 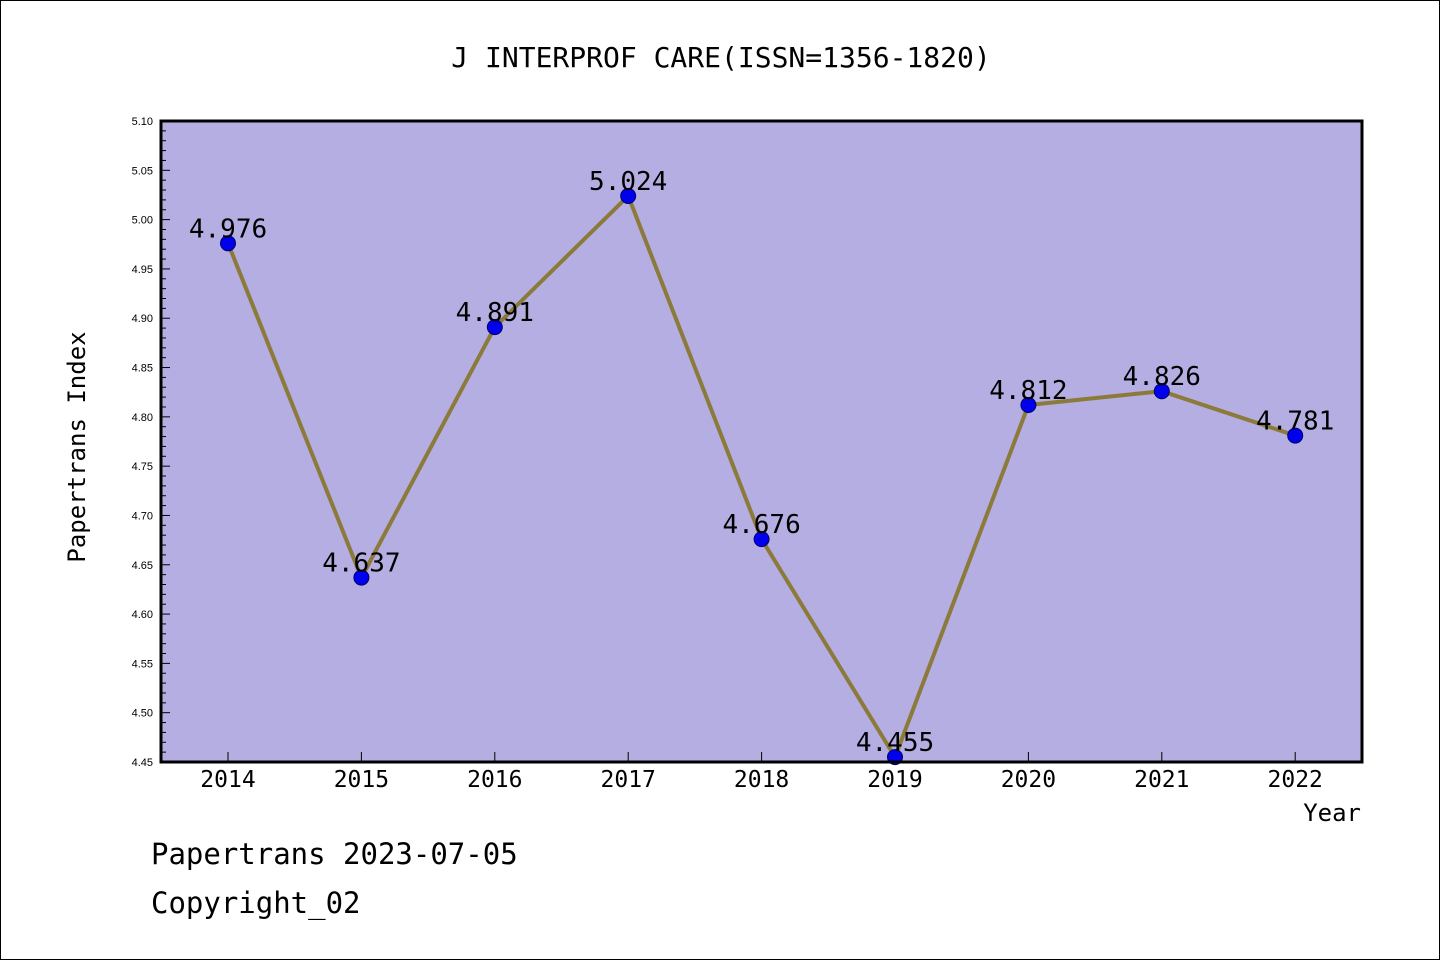 I want to click on x-tick-label: 2017, so click(x=628, y=780).